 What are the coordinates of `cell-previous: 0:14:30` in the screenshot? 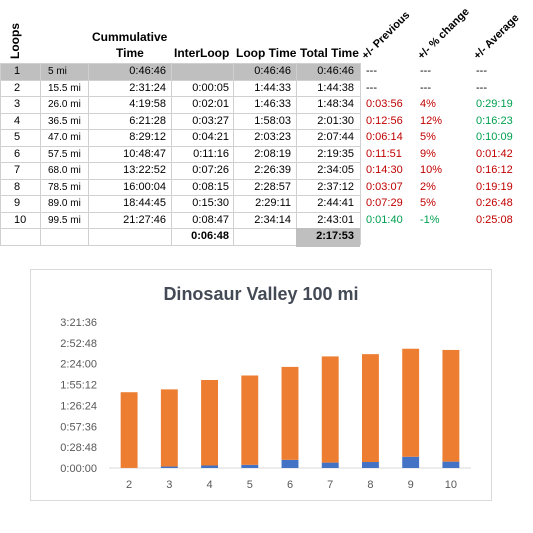 It's located at (384, 170).